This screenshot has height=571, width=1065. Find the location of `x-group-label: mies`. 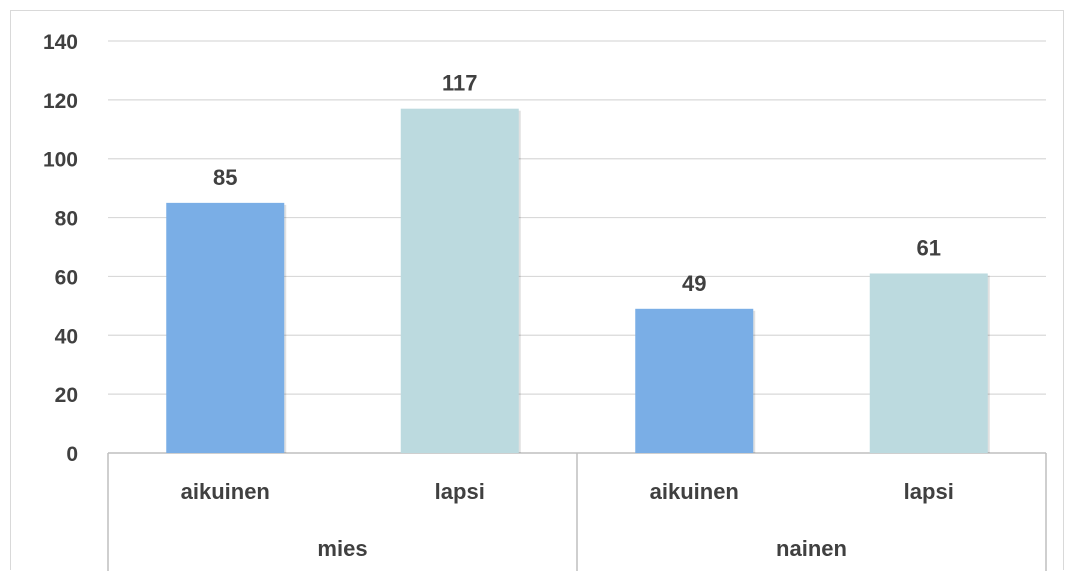

x-group-label: mies is located at coordinates (342, 548).